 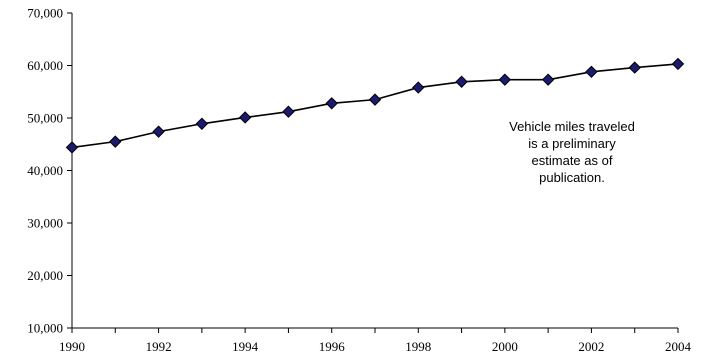 I want to click on x-tick-label: 1990, so click(x=72, y=346).